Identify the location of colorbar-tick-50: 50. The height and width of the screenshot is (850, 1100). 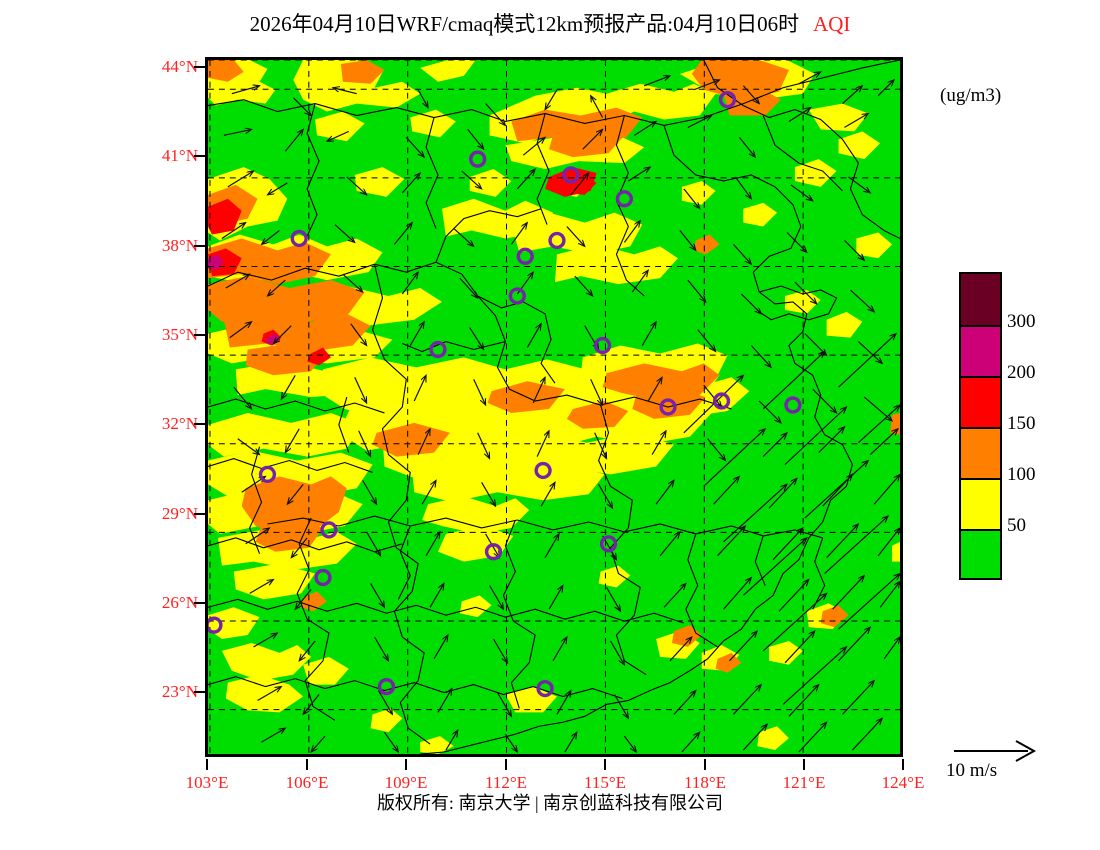
(1016, 526).